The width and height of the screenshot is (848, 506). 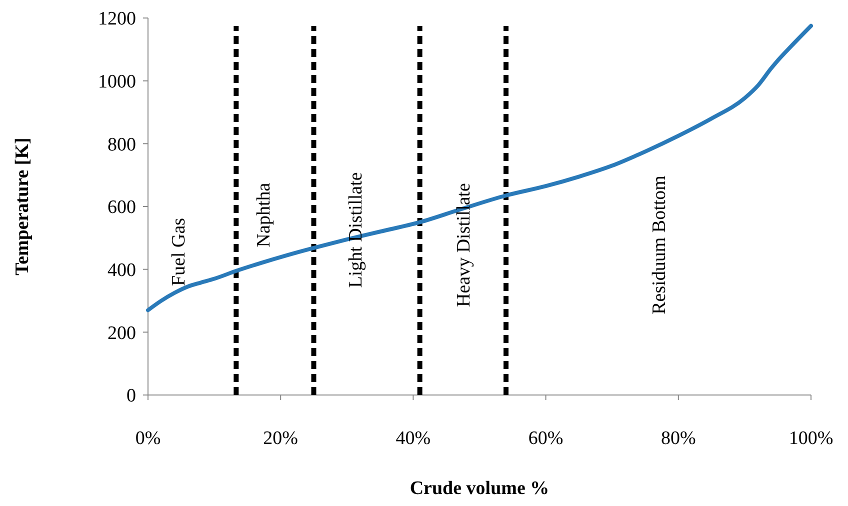 What do you see at coordinates (22, 207) in the screenshot?
I see `y-axis-title: Temperature [K]` at bounding box center [22, 207].